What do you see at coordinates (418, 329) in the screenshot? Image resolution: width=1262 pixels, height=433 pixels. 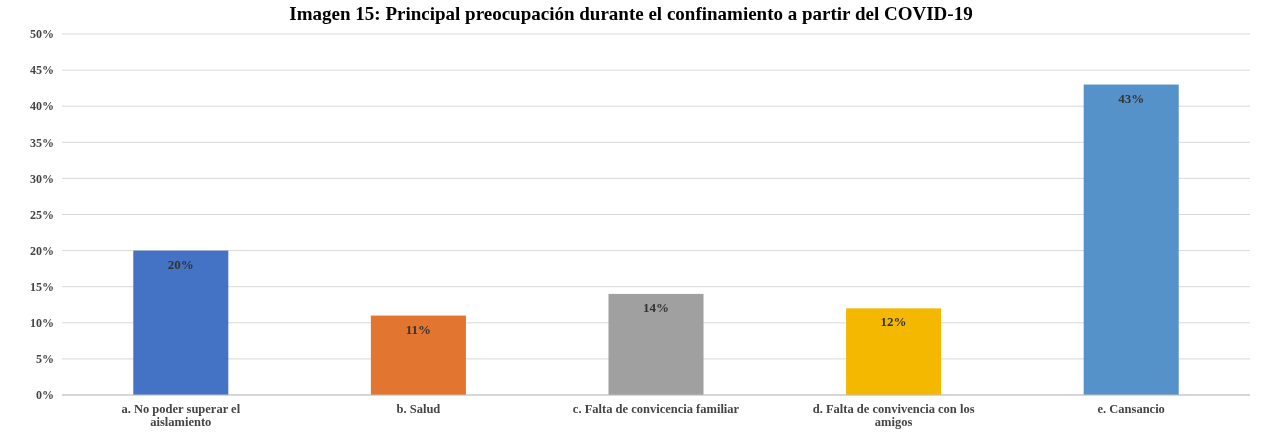 I see `data-label: 11%` at bounding box center [418, 329].